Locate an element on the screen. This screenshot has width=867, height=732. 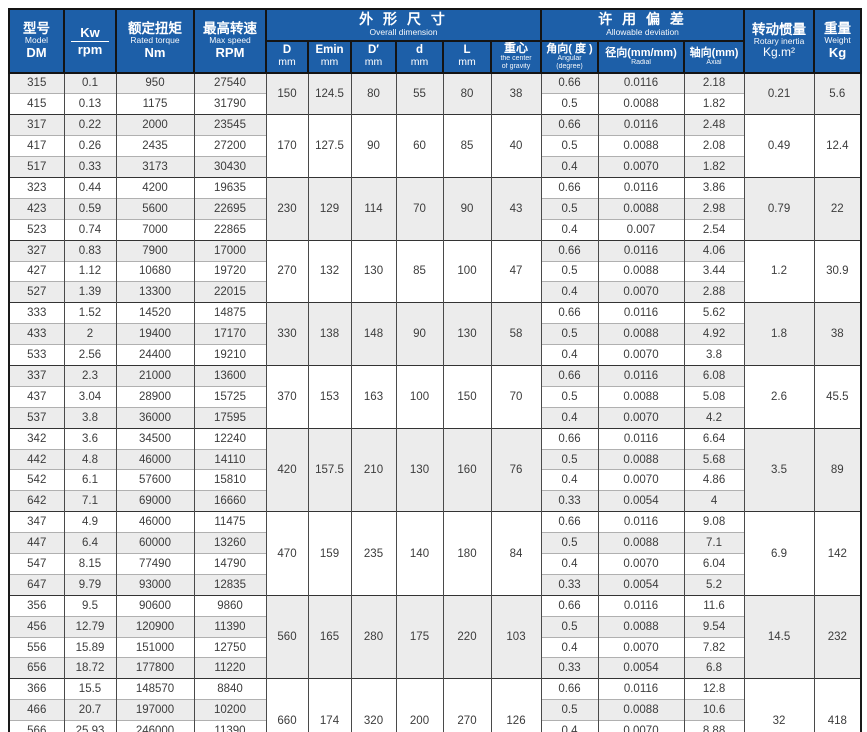
cell-torque: 60000 is located at coordinates (155, 543).